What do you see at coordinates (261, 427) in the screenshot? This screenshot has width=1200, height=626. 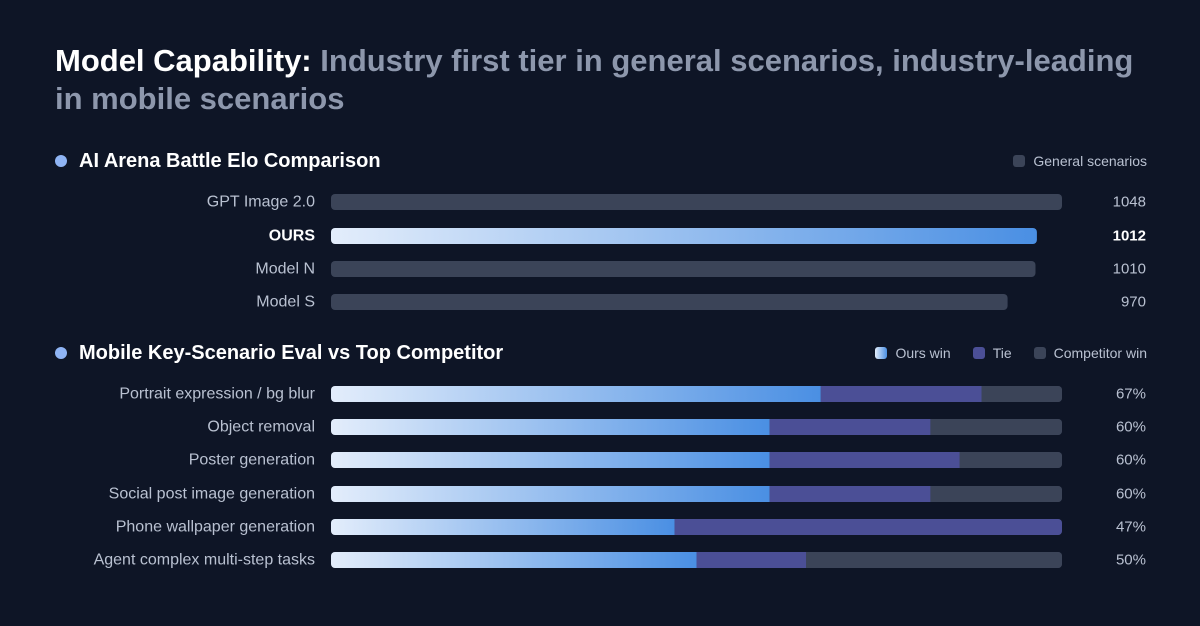 I see `scenario-label-object-removal: Object removal` at bounding box center [261, 427].